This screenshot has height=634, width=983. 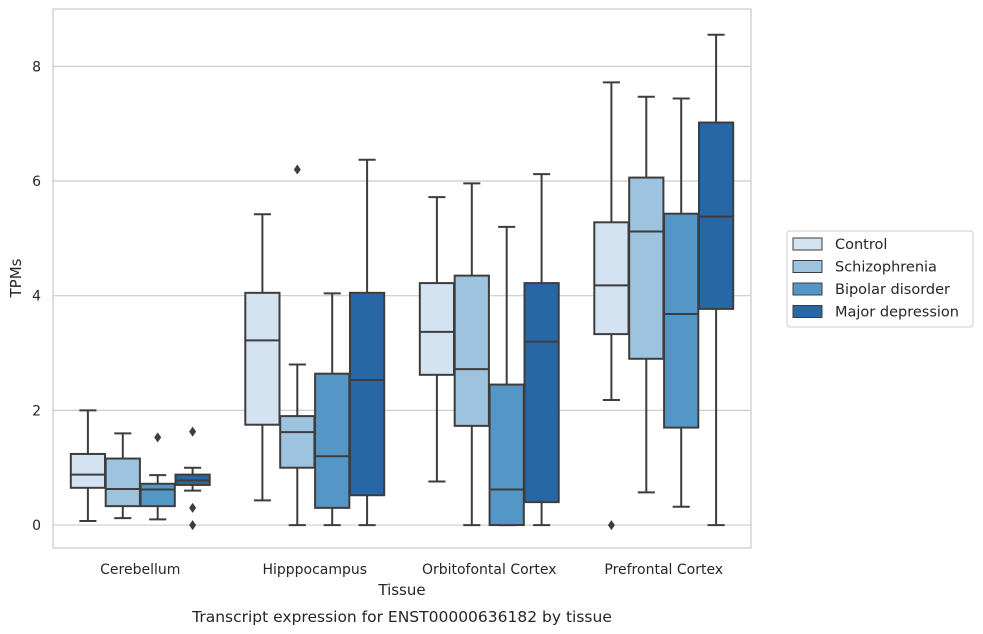 I want to click on y-tick-labels: 0 2 4 6 8, so click(x=36, y=296).